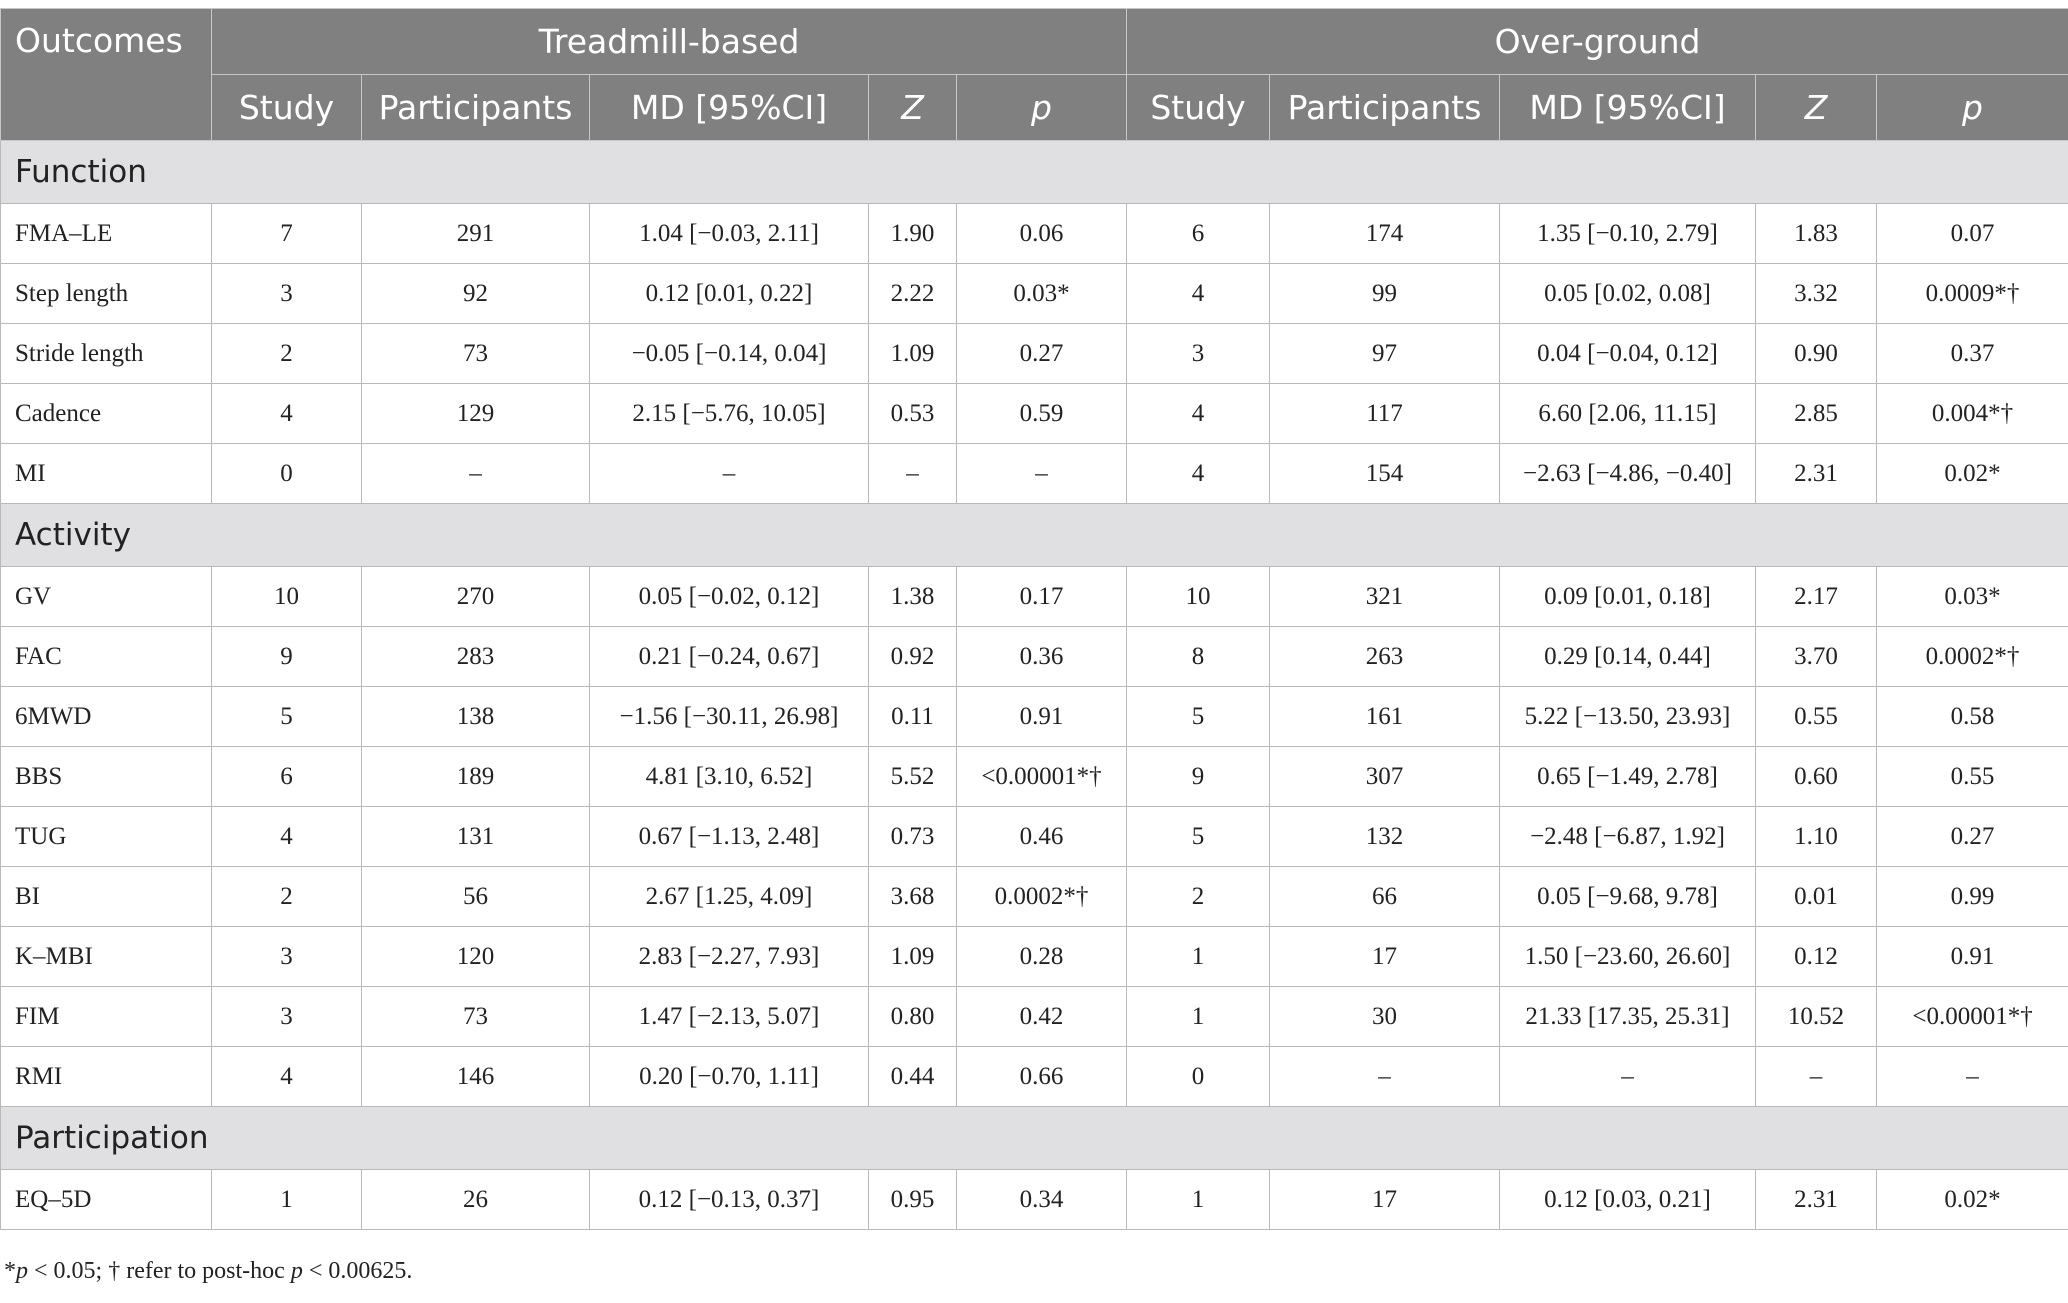 The width and height of the screenshot is (2068, 1303). Describe the element at coordinates (1041, 1016) in the screenshot. I see `treadmill-p-cell: 0.42` at that location.